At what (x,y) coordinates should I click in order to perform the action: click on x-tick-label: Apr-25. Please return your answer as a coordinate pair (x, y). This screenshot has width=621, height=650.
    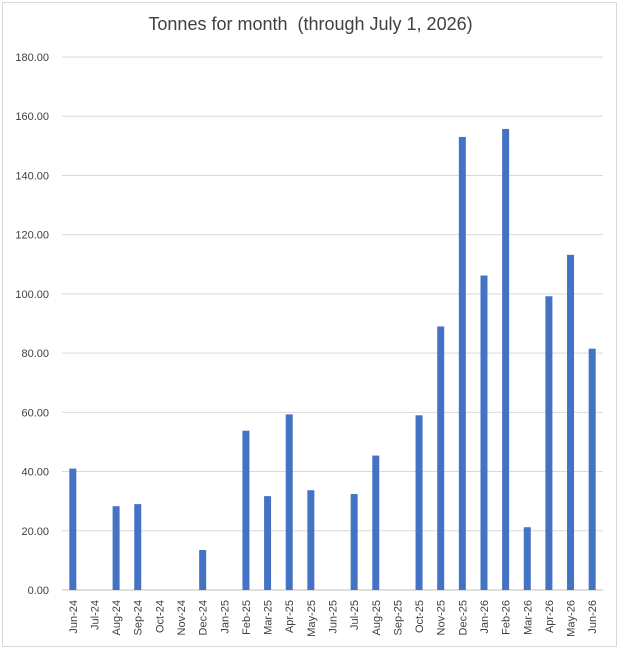
    Looking at the image, I should click on (290, 616).